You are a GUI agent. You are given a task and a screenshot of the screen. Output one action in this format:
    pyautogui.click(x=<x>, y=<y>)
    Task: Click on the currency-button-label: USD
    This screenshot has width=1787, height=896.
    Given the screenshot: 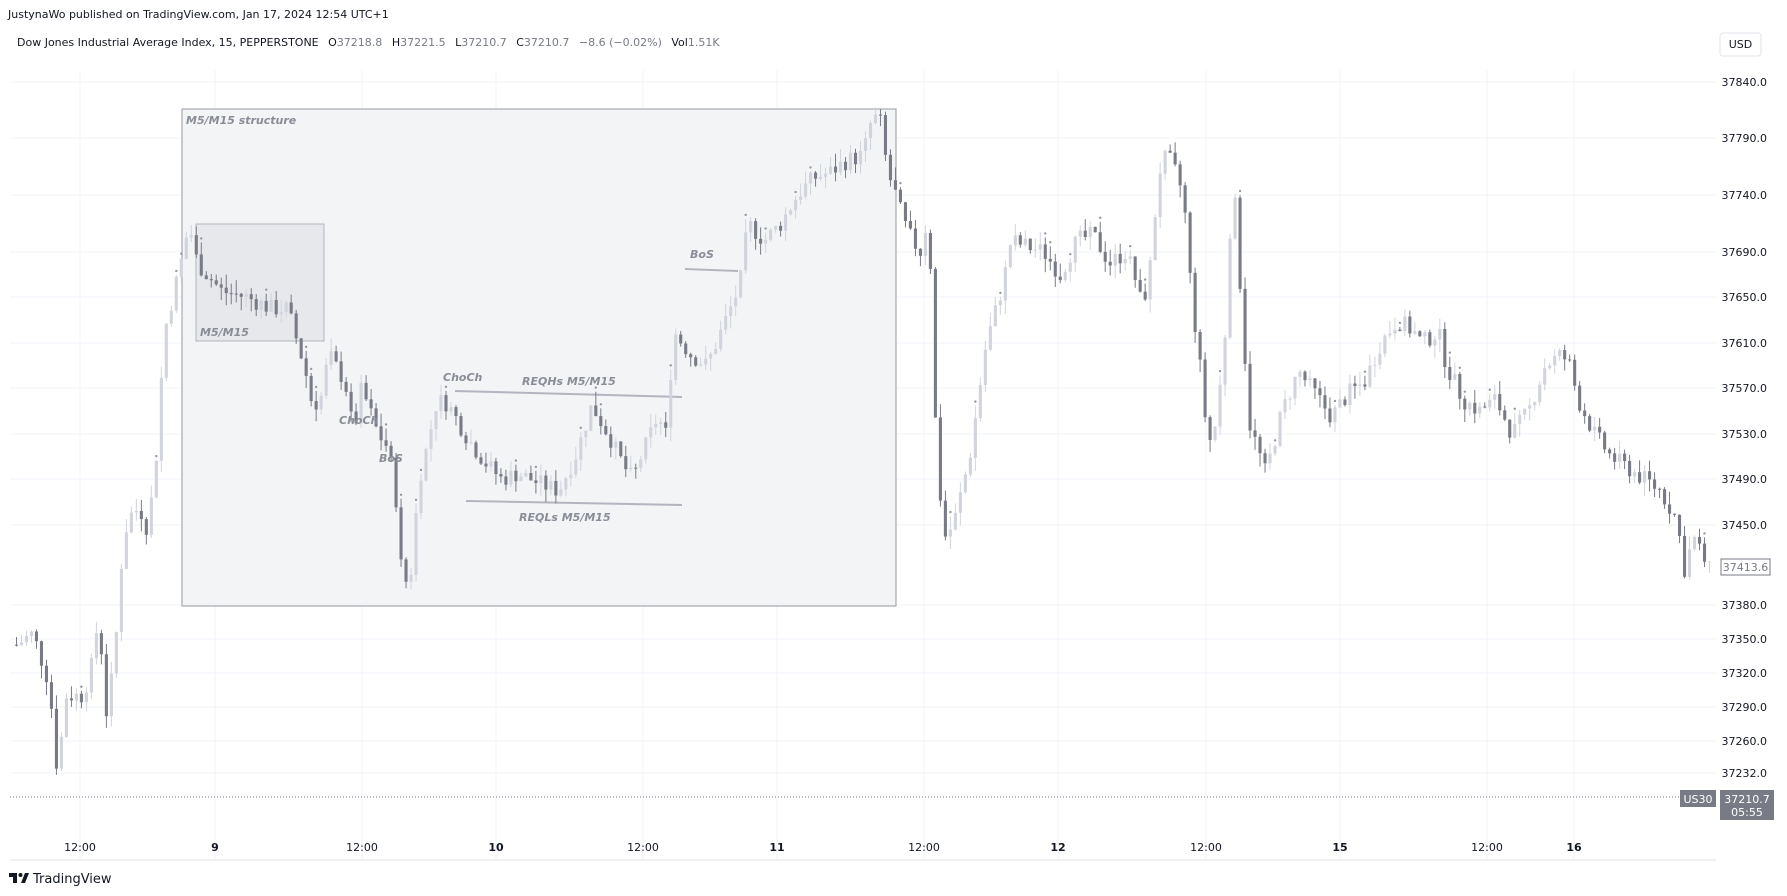 What is the action you would take?
    pyautogui.click(x=1741, y=44)
    